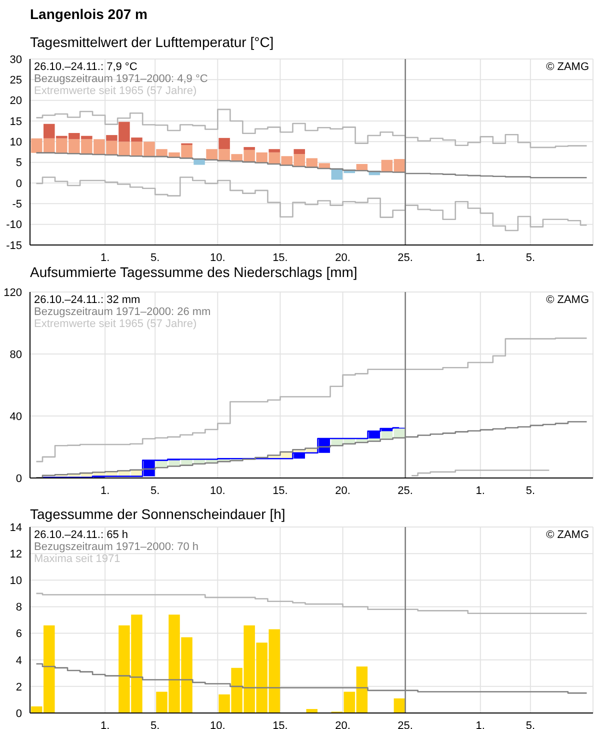 The height and width of the screenshot is (729, 596). What do you see at coordinates (86, 67) in the screenshot?
I see `annotation: 26.10.–24.11.: 7,9 °C` at bounding box center [86, 67].